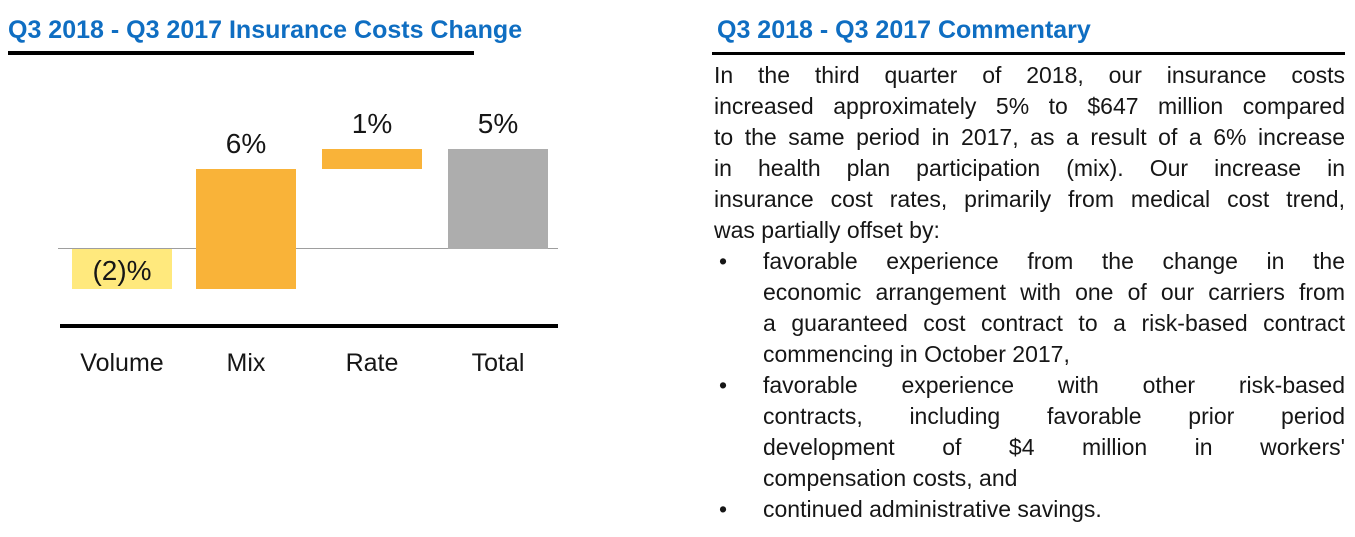 This screenshot has width=1355, height=537. Describe the element at coordinates (932, 509) in the screenshot. I see `bullet-3-line: continued administrative savings.` at that location.